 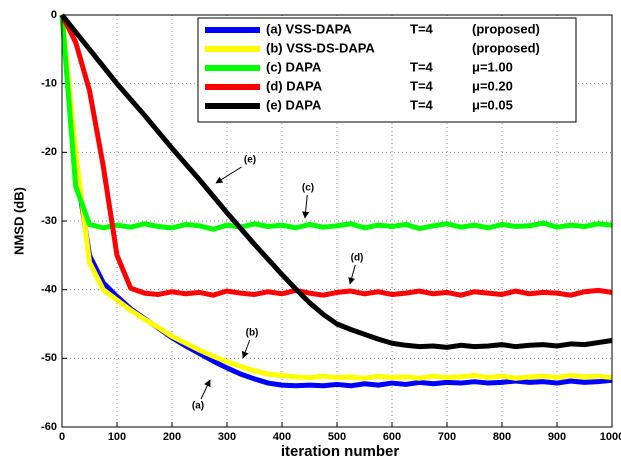 What do you see at coordinates (447, 437) in the screenshot?
I see `x-tick-label: 700` at bounding box center [447, 437].